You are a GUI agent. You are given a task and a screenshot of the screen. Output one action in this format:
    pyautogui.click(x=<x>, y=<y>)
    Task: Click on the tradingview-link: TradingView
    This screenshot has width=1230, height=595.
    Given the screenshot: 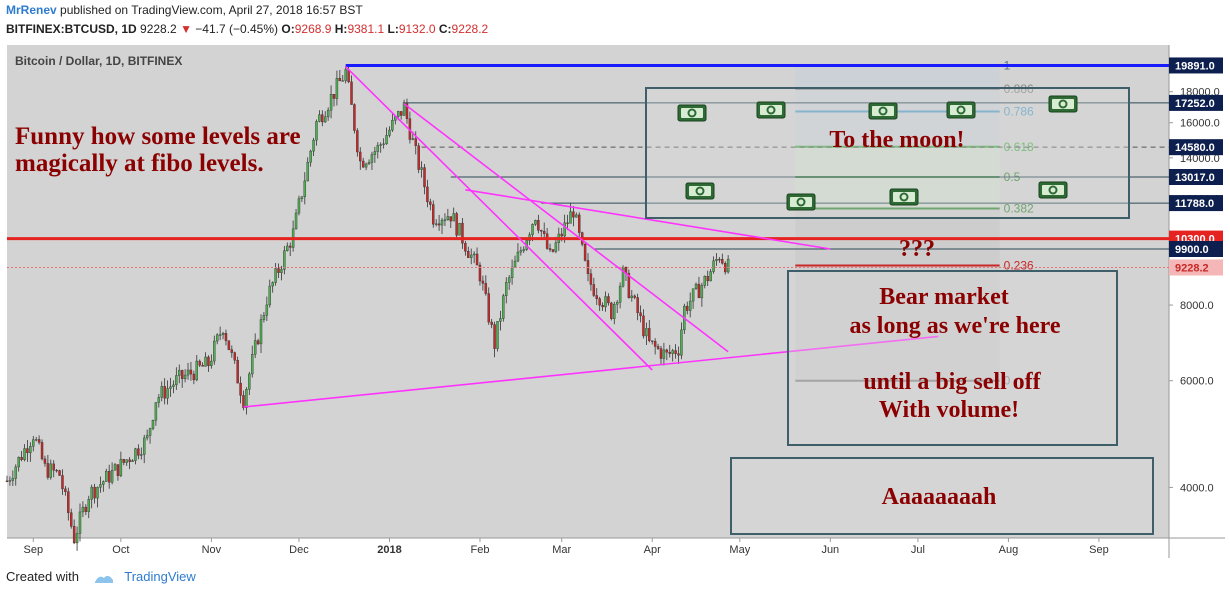 What is the action you would take?
    pyautogui.click(x=160, y=576)
    